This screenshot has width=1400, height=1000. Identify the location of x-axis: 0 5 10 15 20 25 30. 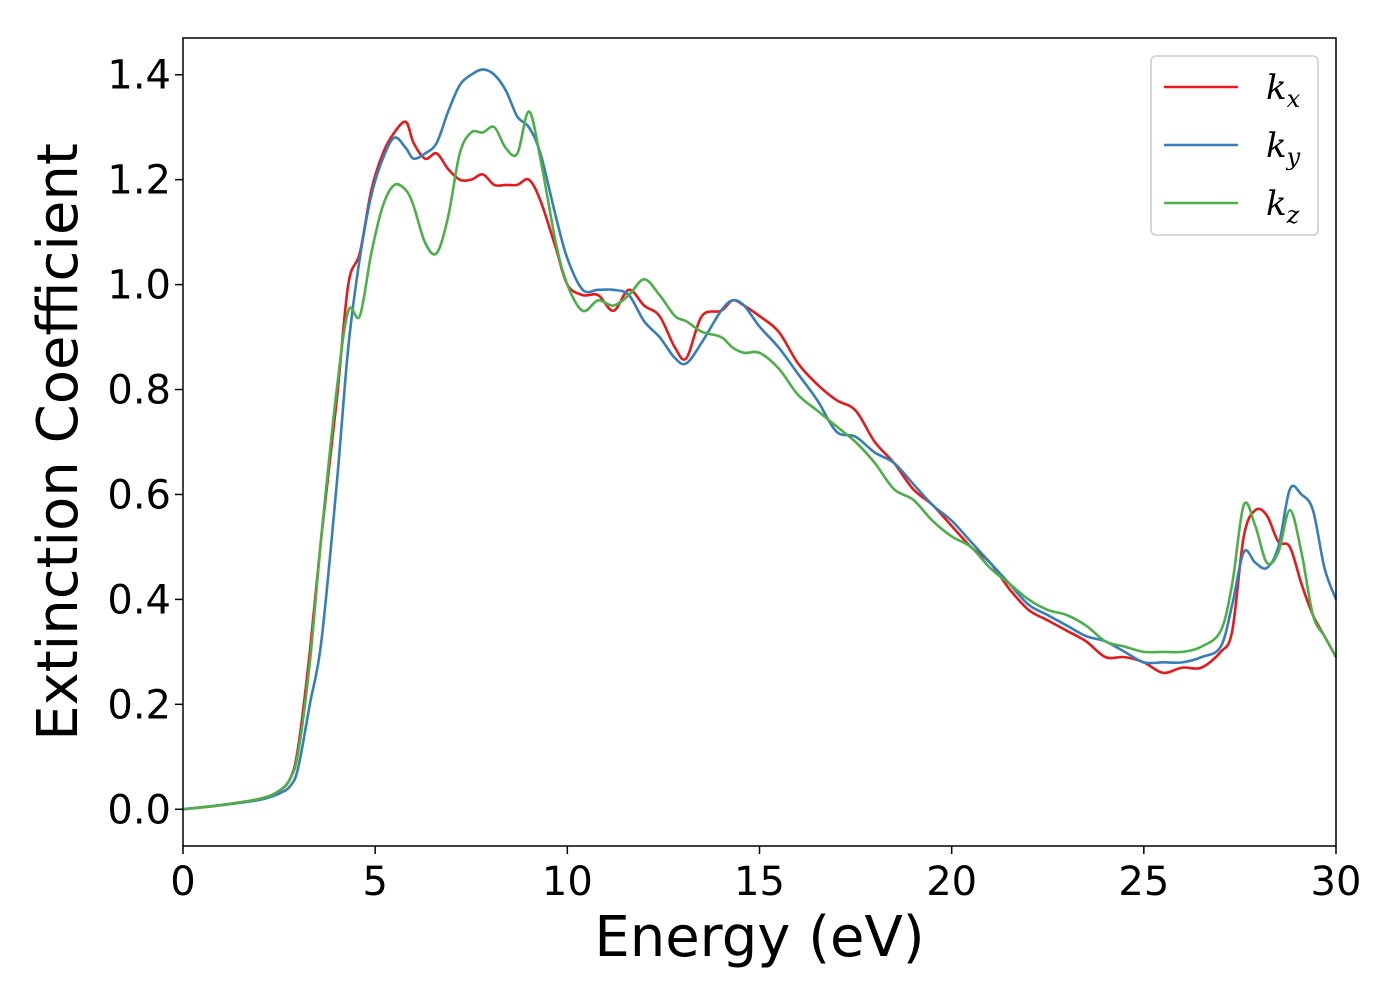
(765, 875).